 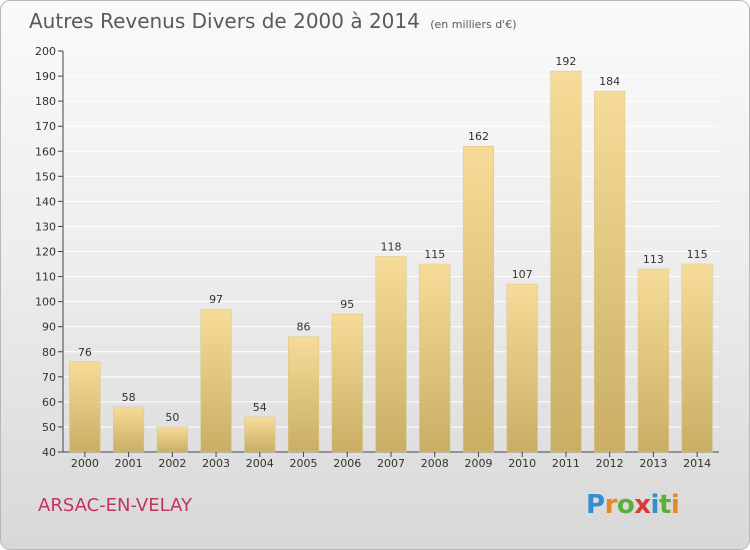 I want to click on data-label-2014: 115, so click(x=697, y=254).